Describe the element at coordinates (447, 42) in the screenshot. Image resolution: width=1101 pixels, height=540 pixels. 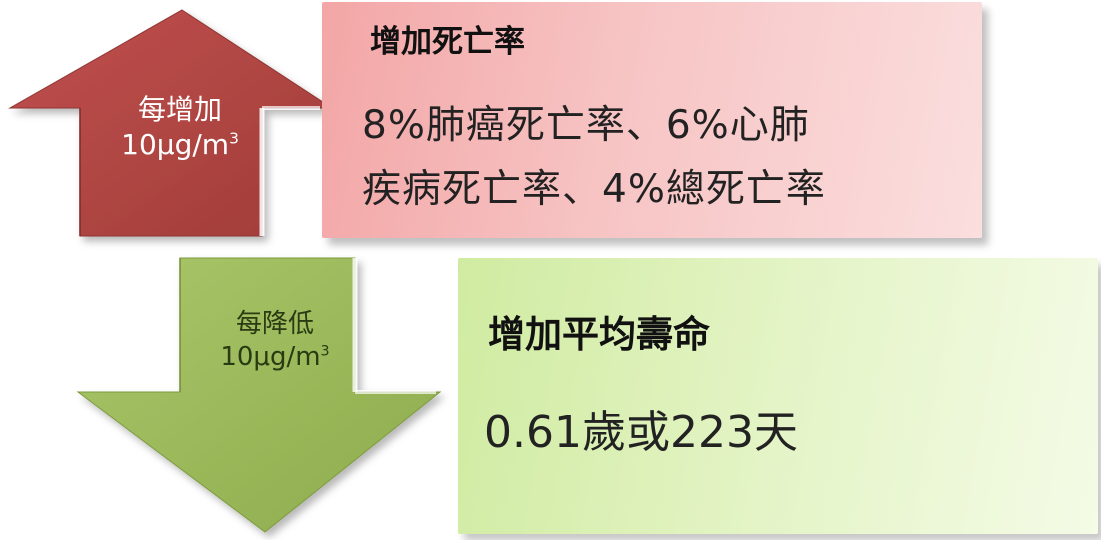
I see `mortality-title: 增加死亡率` at that location.